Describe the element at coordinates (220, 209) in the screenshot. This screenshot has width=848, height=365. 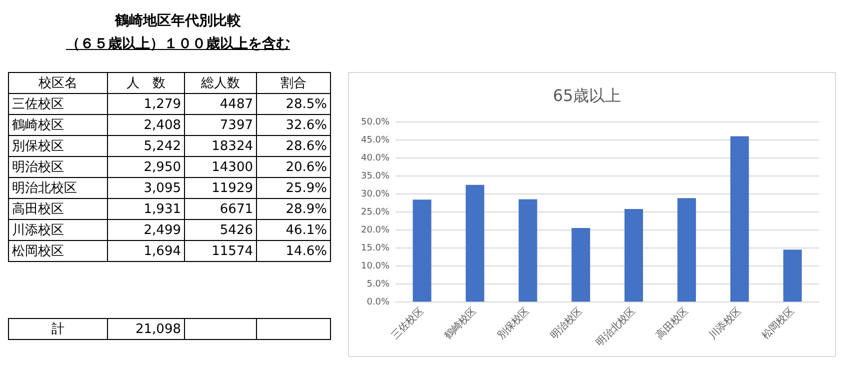
I see `text: 6671` at that location.